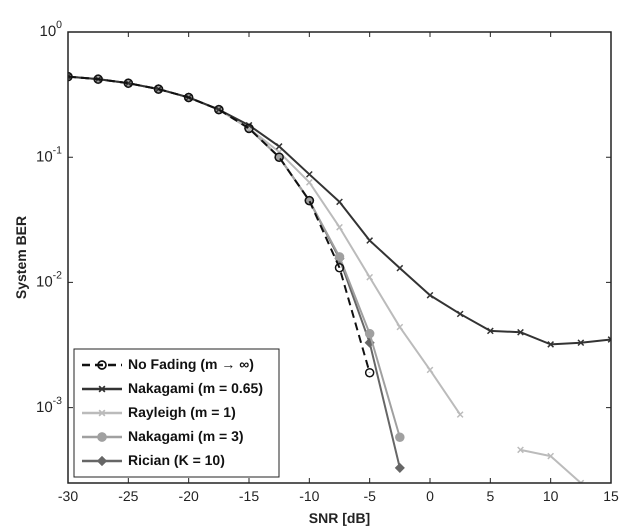  I want to click on x-tick-label: 0, so click(430, 496).